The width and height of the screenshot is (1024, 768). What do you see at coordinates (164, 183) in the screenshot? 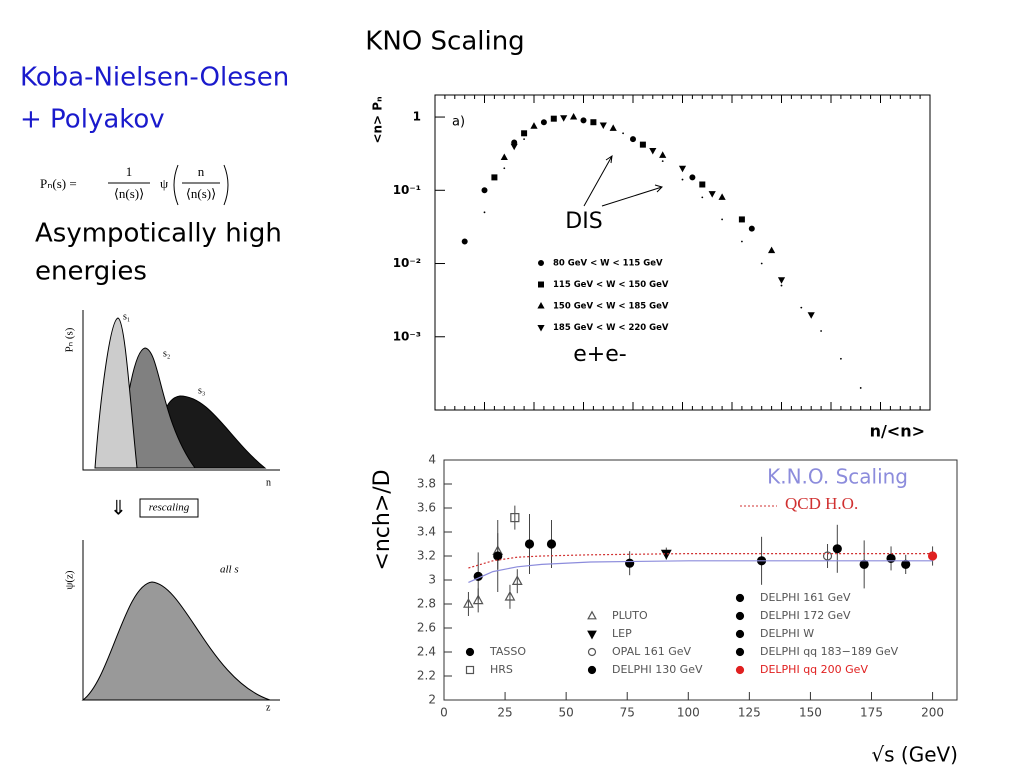
I see `formula-psi: ψ` at bounding box center [164, 183].